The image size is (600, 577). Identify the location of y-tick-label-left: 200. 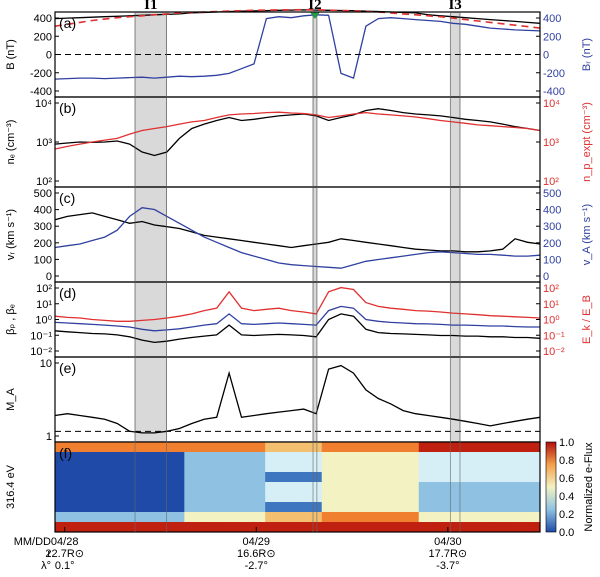
(43, 244).